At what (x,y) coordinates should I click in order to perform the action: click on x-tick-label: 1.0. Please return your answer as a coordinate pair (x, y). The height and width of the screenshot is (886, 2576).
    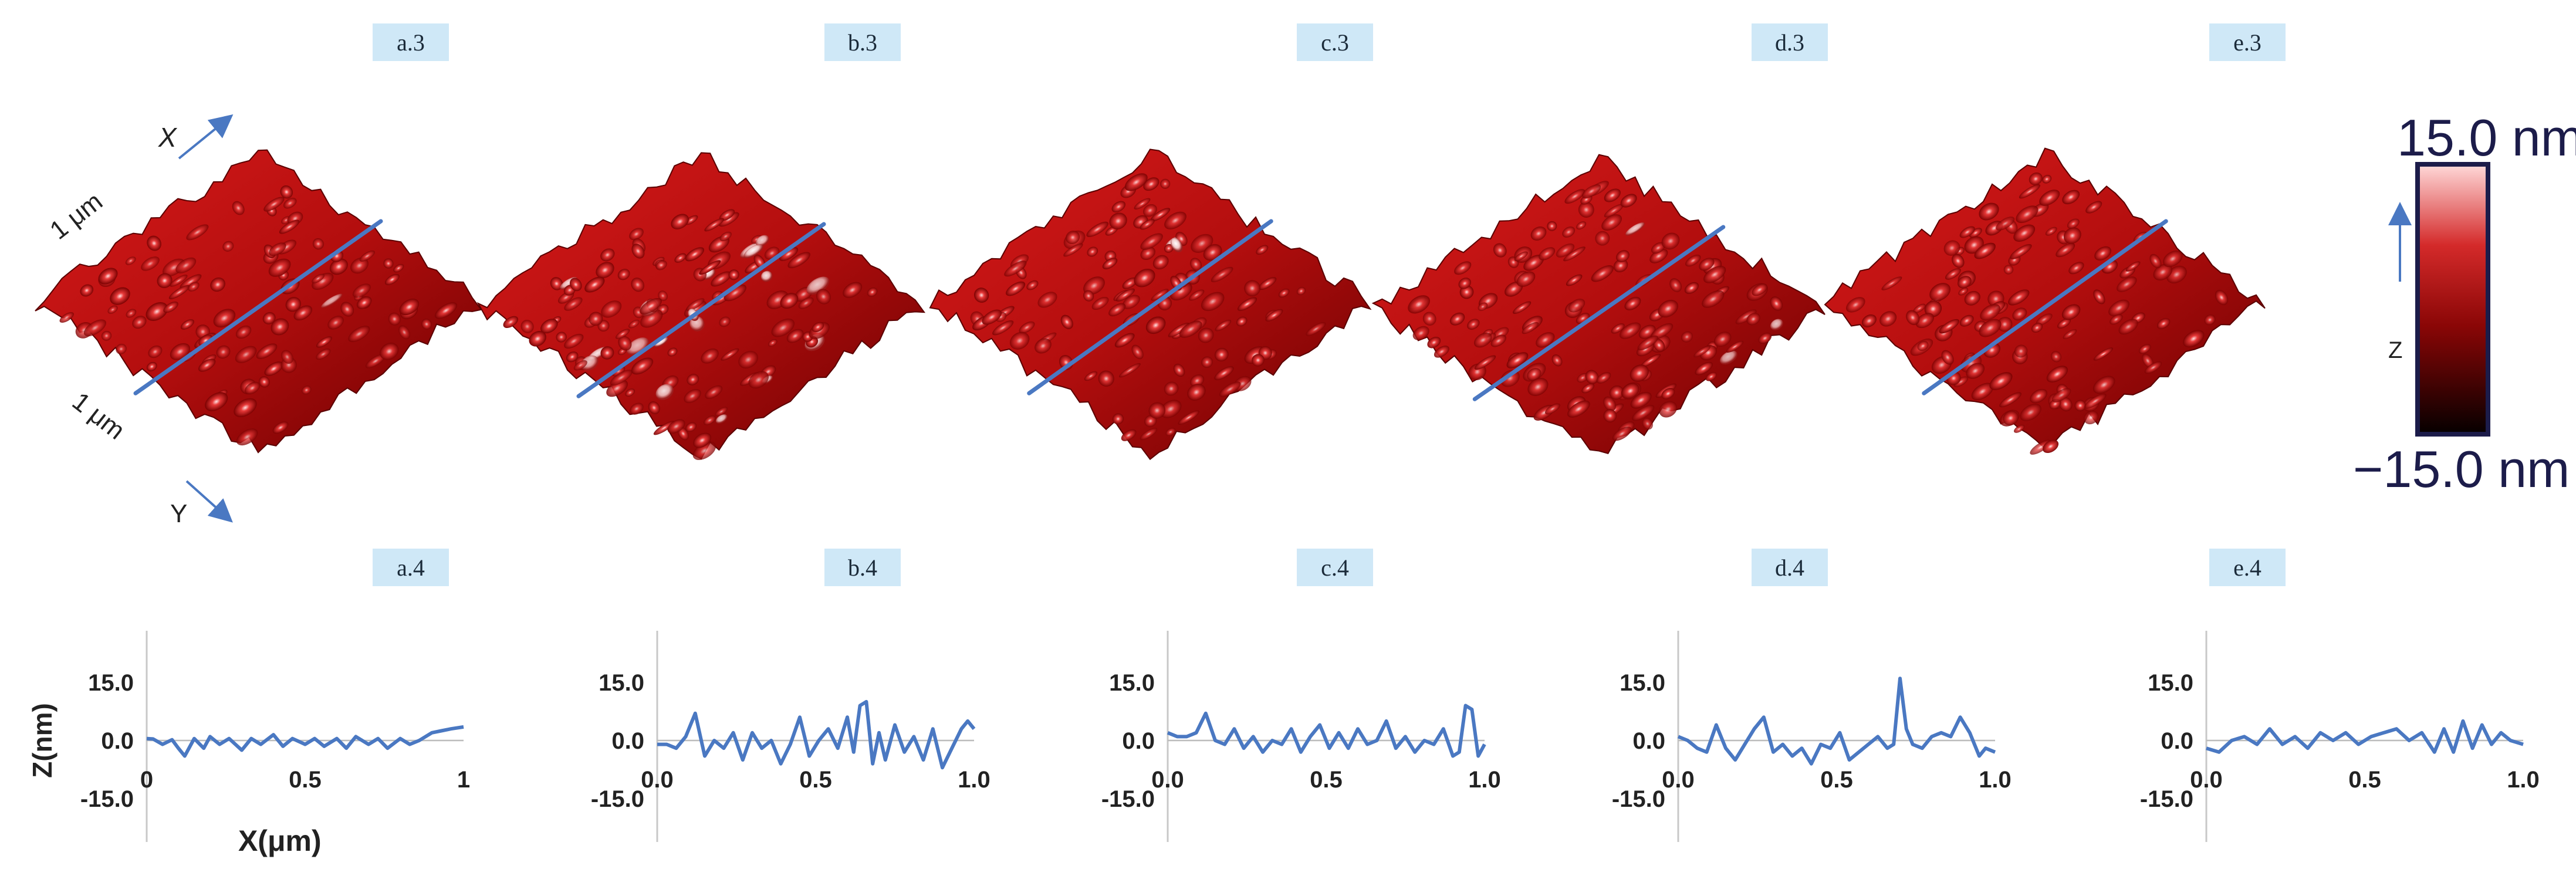
    Looking at the image, I should click on (1995, 780).